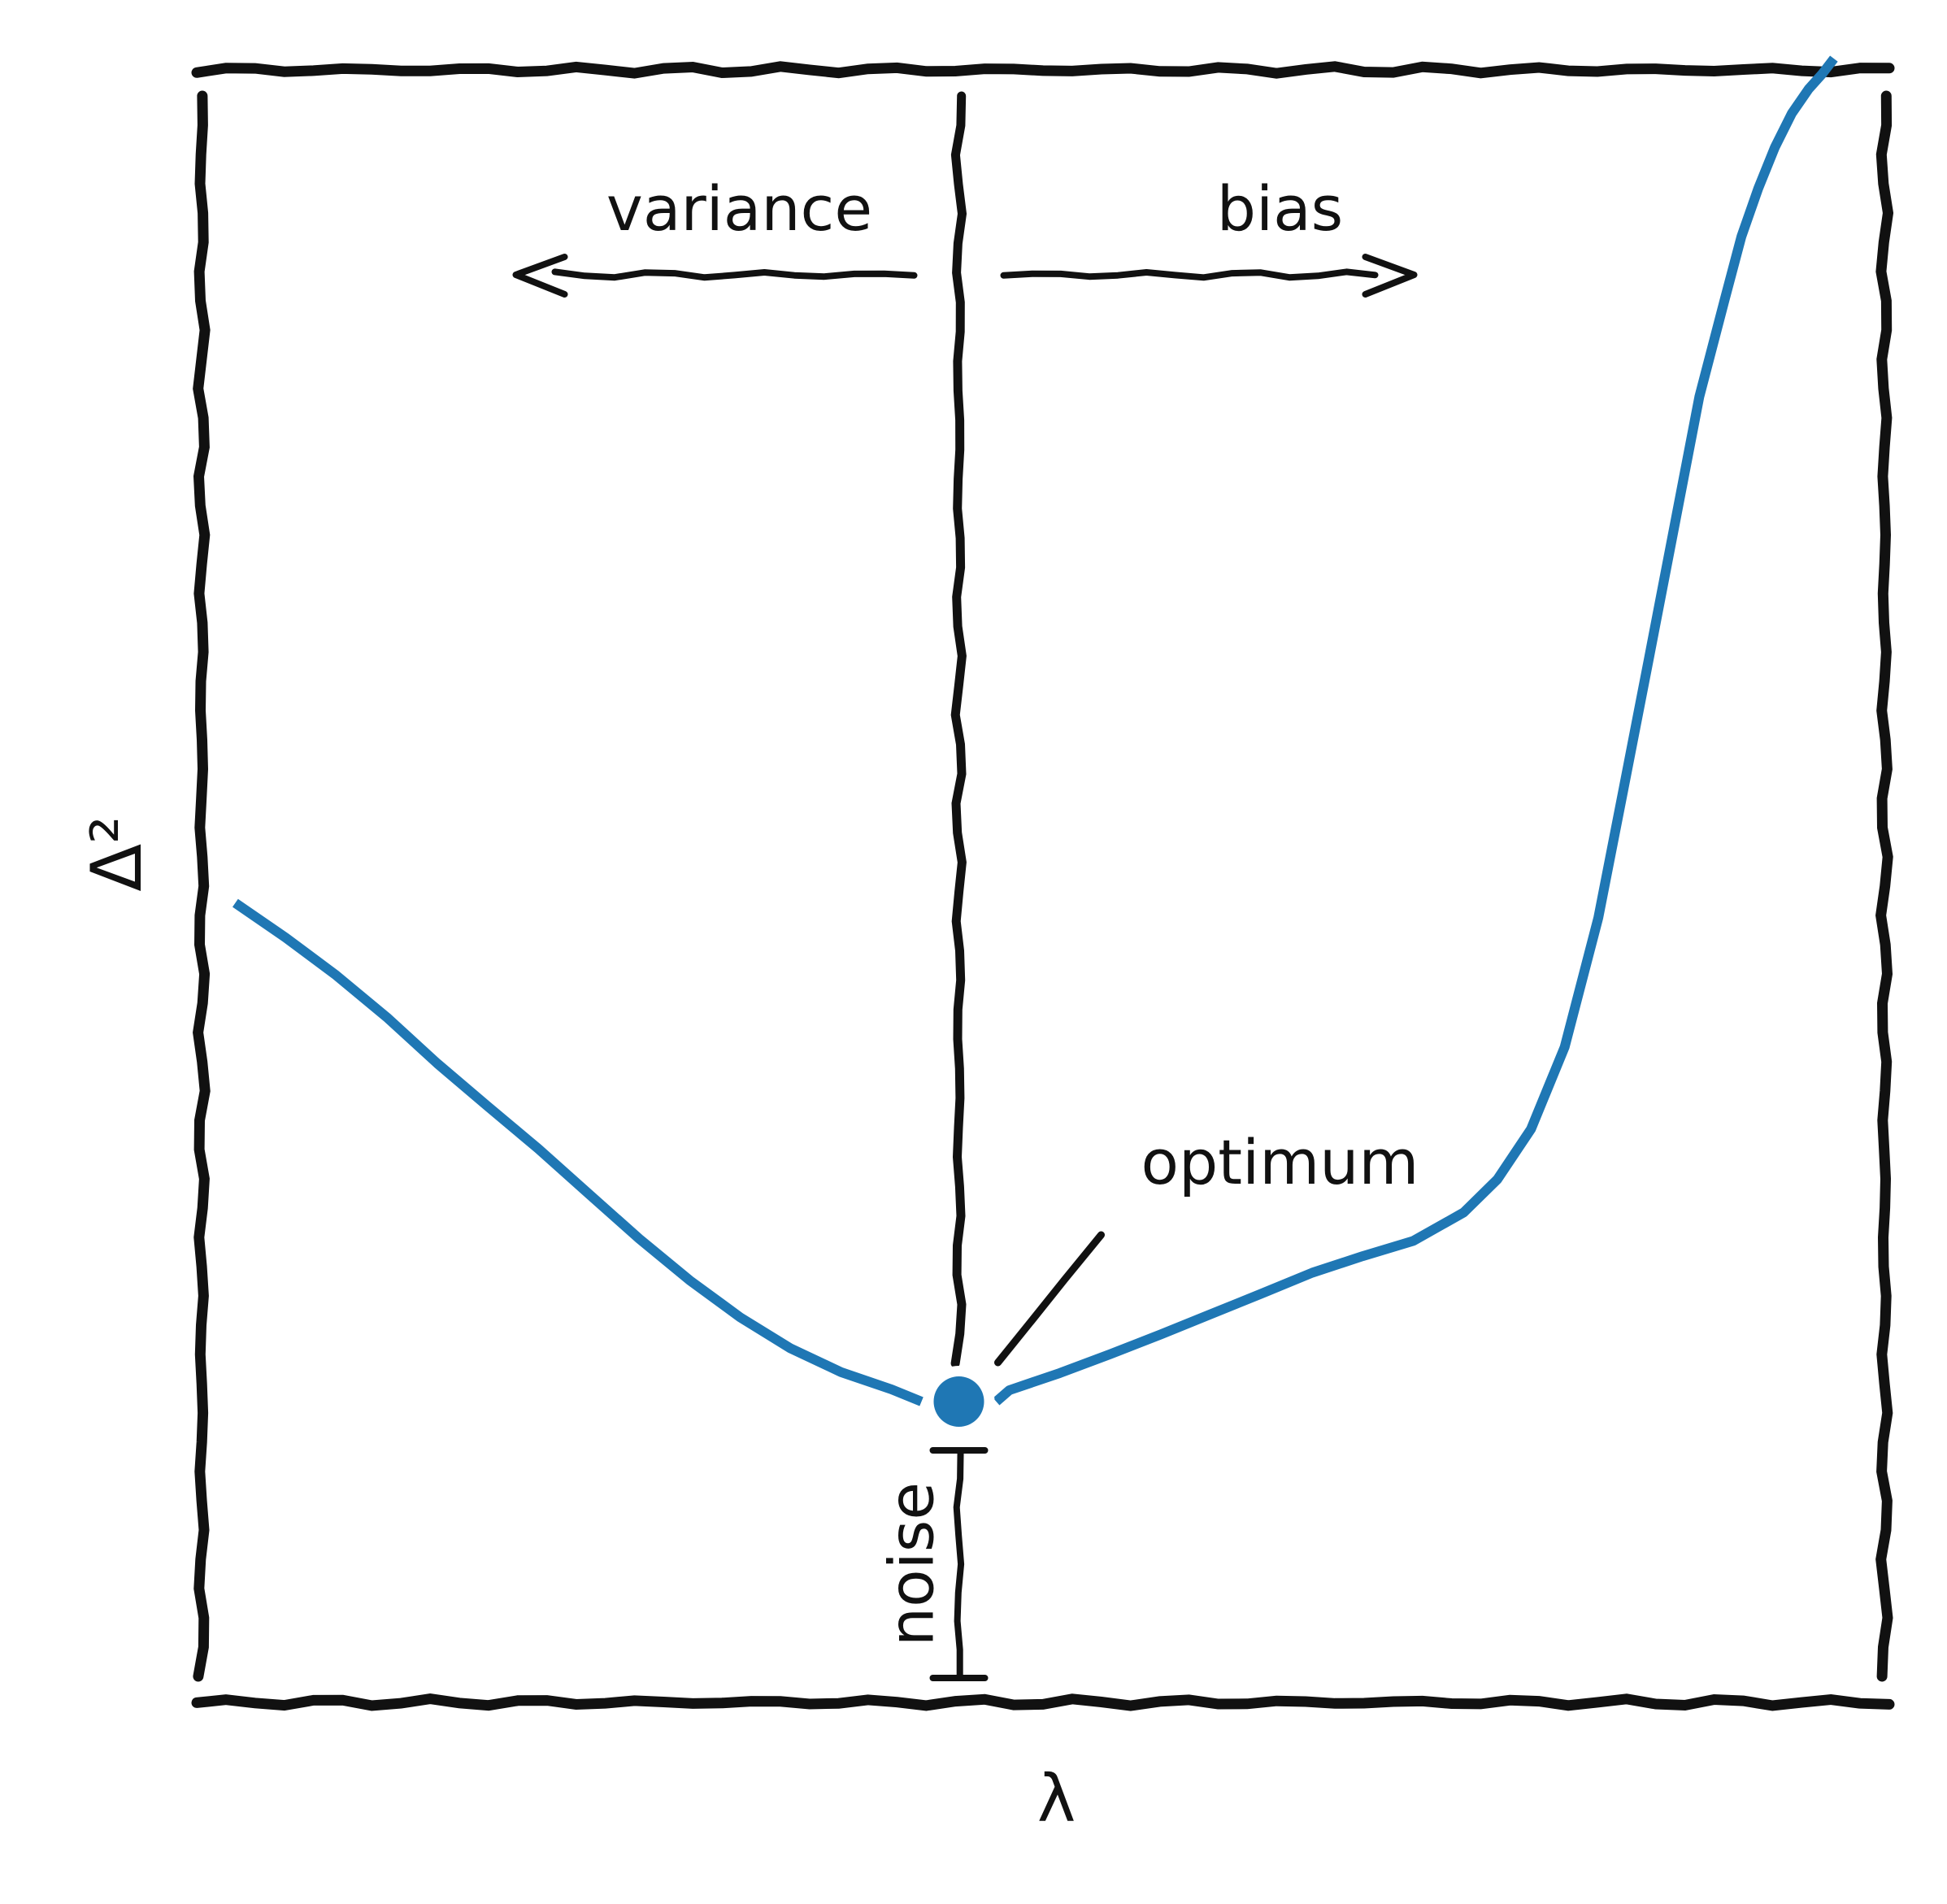  Describe the element at coordinates (958, 729) in the screenshot. I see `optimum-divider-line` at that location.